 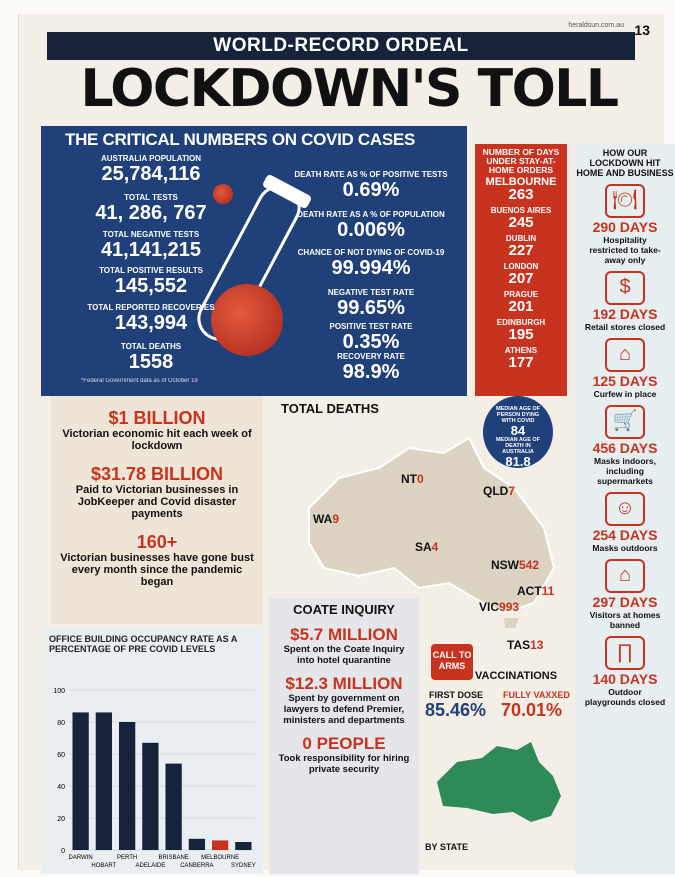 I want to click on x-tick-label: MELBOURNE, so click(x=220, y=858).